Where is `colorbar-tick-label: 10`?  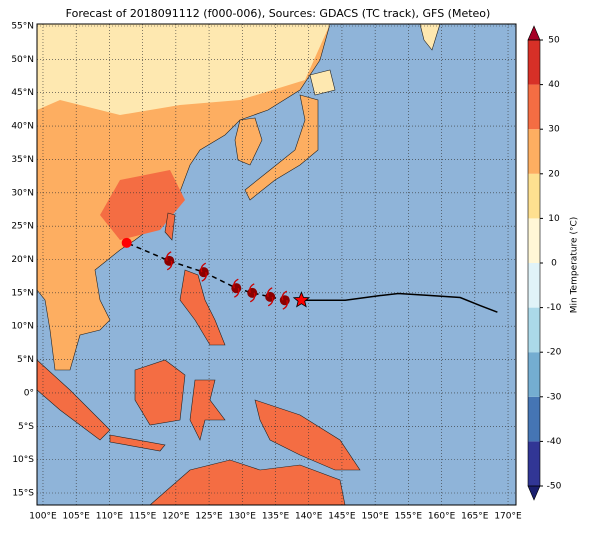
colorbar-tick-label: 10 is located at coordinates (554, 219).